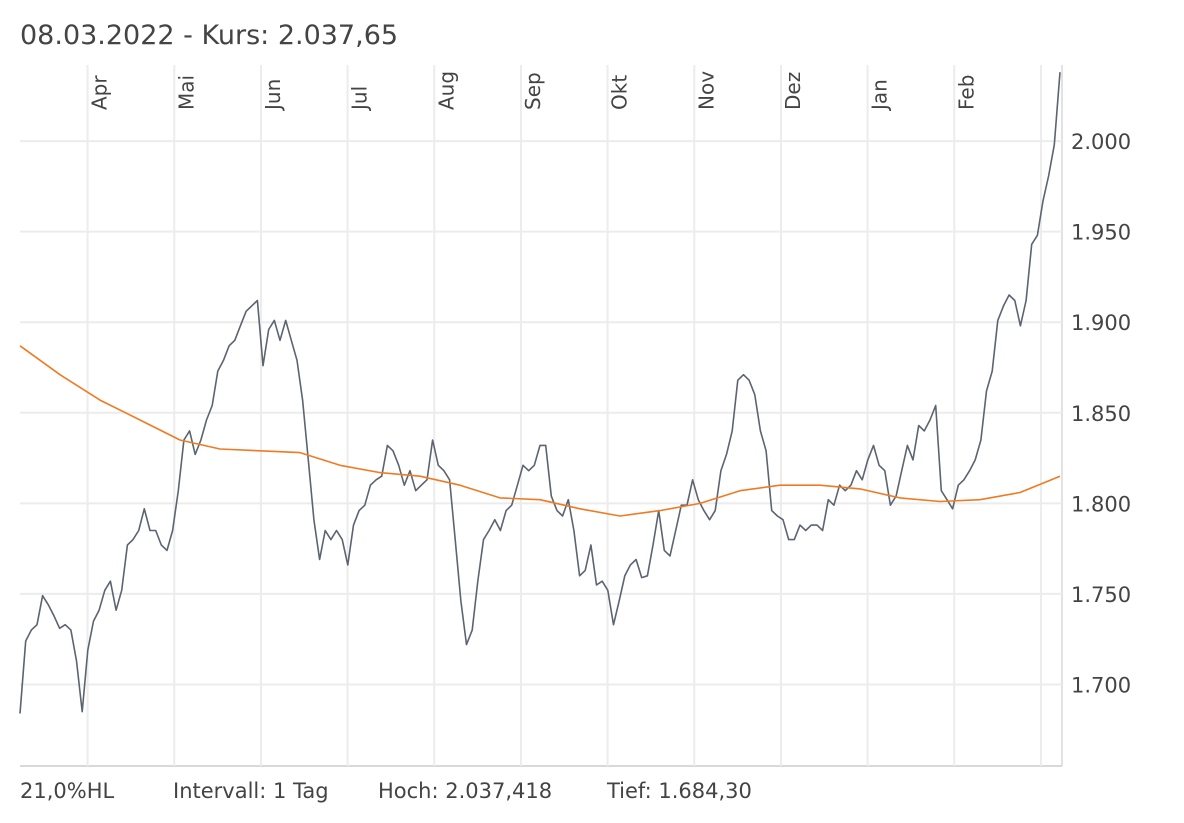 This screenshot has height=823, width=1184. Describe the element at coordinates (966, 92) in the screenshot. I see `x-tick-label: Feb` at that location.